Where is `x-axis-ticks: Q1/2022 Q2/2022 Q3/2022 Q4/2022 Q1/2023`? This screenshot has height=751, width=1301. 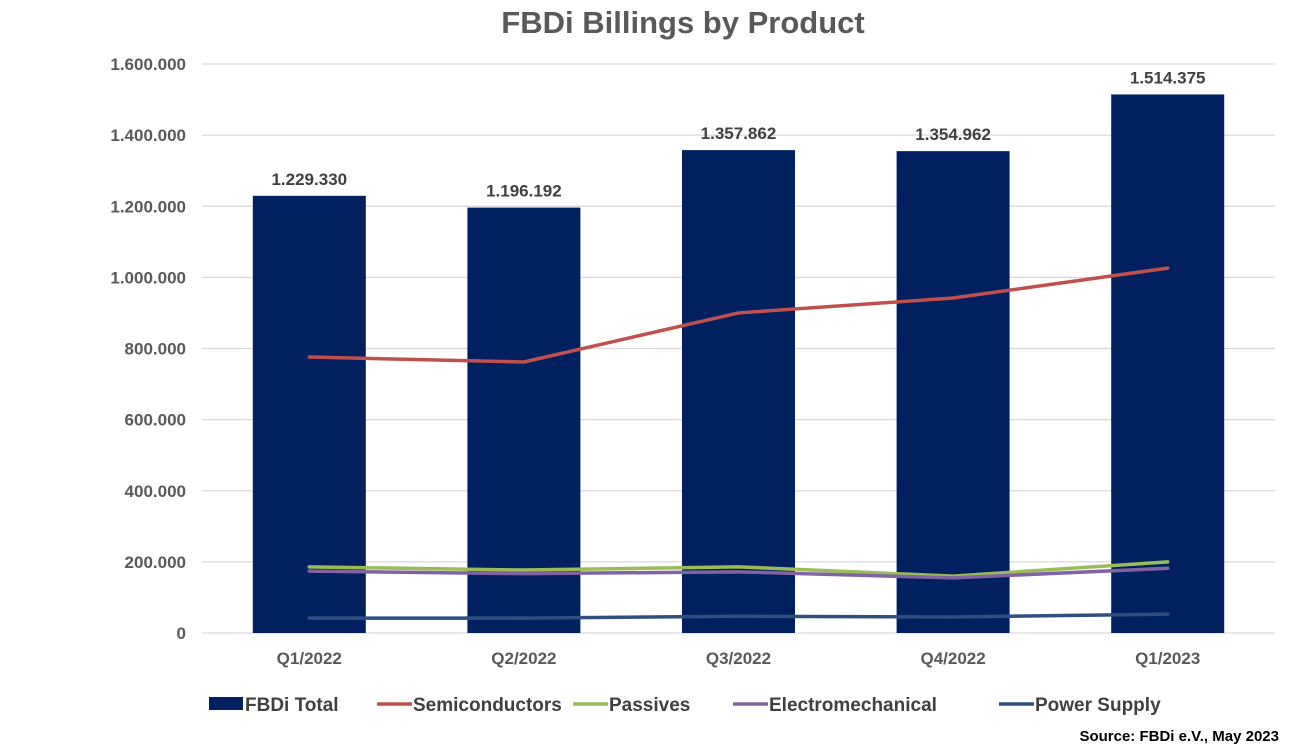 x-axis-ticks: Q1/2022 Q2/2022 Q3/2022 Q4/2022 Q1/2023 is located at coordinates (739, 658).